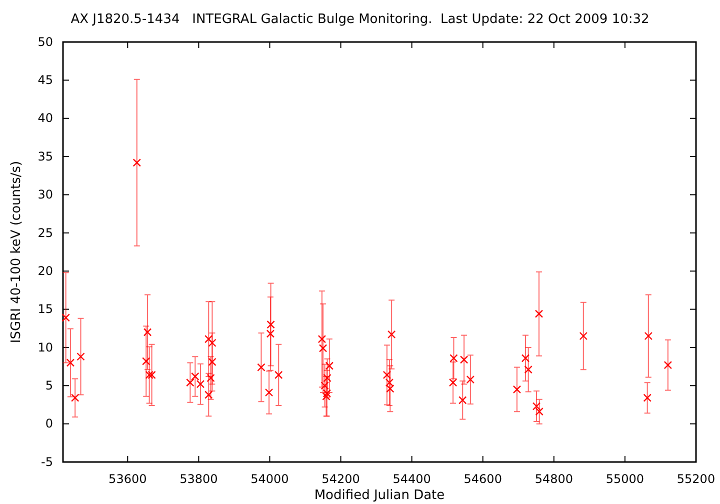  I want to click on x-tick-label: 53800, so click(199, 479).